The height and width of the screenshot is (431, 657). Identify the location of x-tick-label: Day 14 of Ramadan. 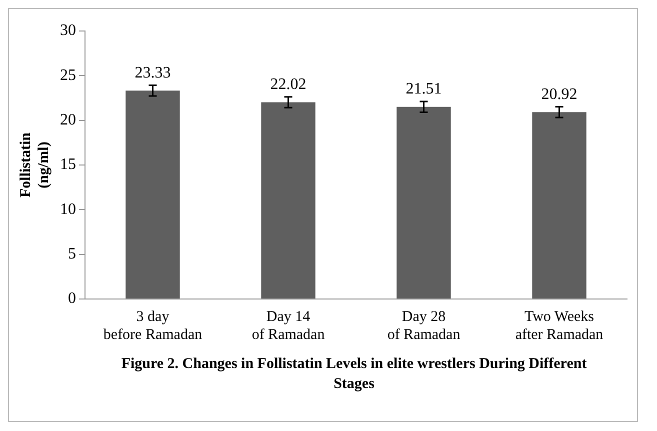
(289, 325).